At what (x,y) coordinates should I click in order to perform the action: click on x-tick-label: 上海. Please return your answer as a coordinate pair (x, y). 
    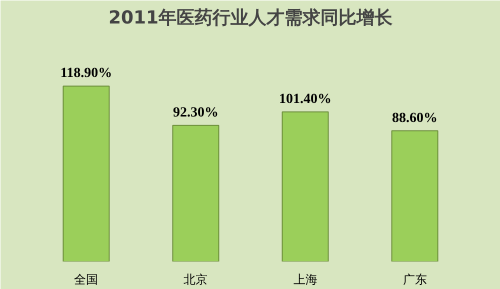
    Looking at the image, I should click on (305, 279).